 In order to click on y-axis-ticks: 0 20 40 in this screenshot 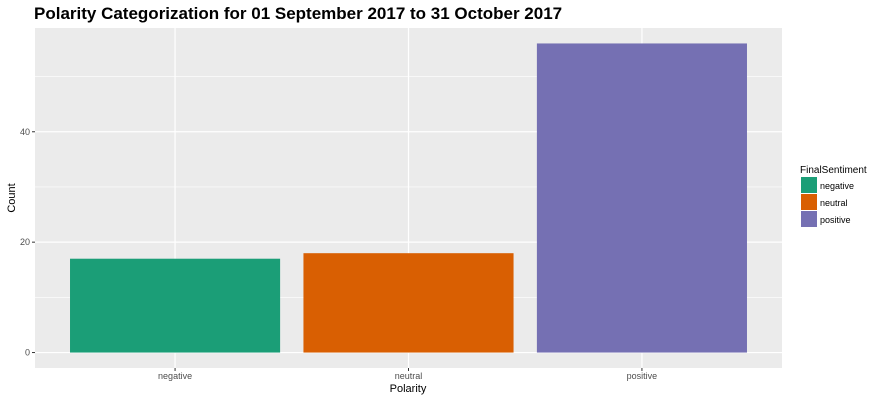, I will do `click(27, 242)`.